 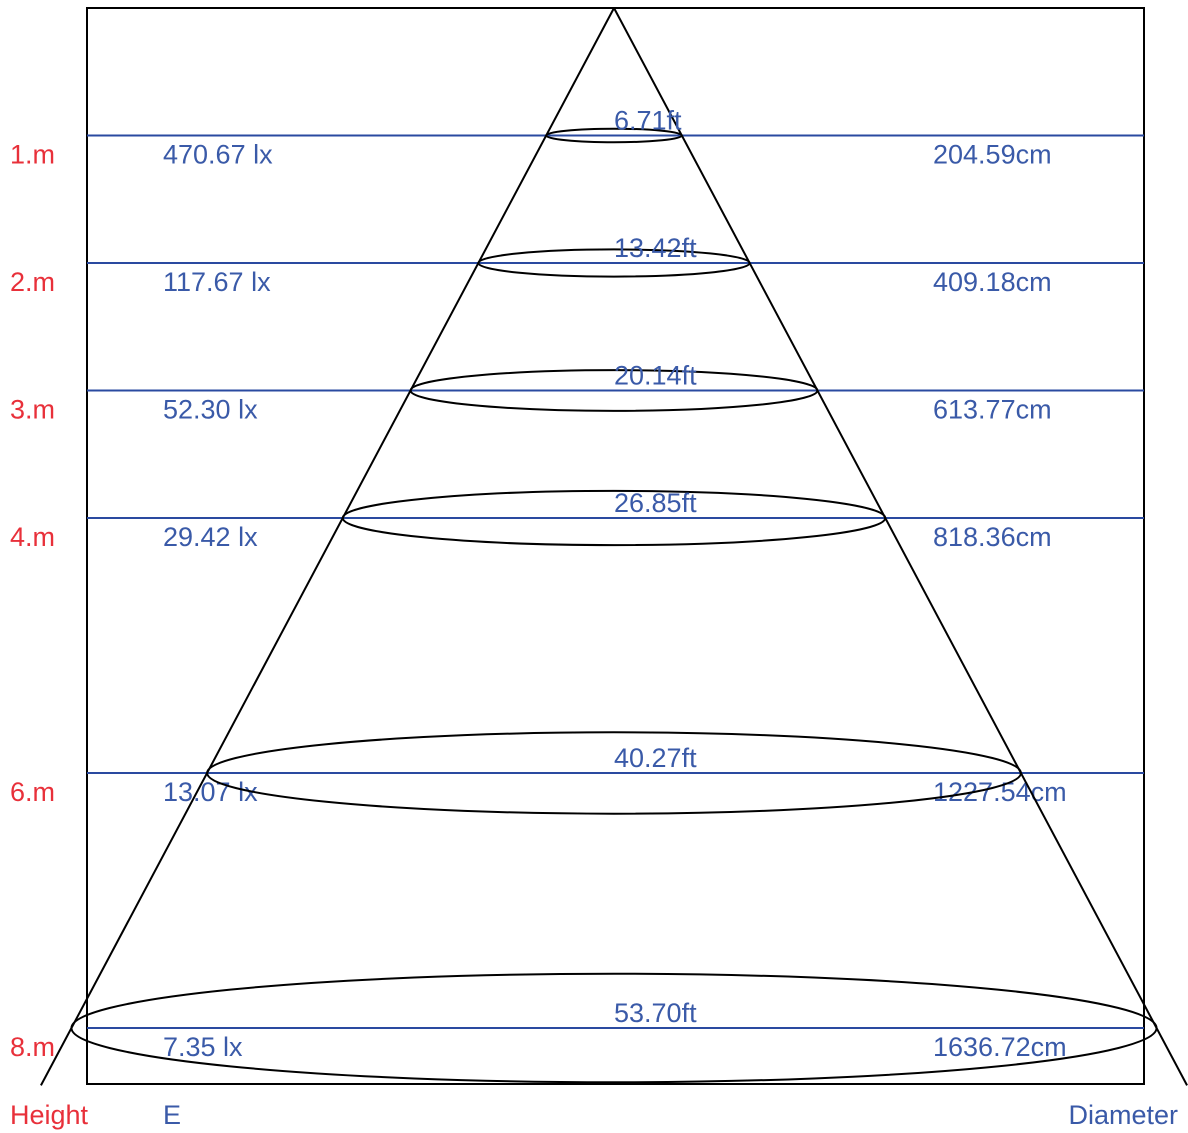 I want to click on height-label: 6.m, so click(x=32, y=792).